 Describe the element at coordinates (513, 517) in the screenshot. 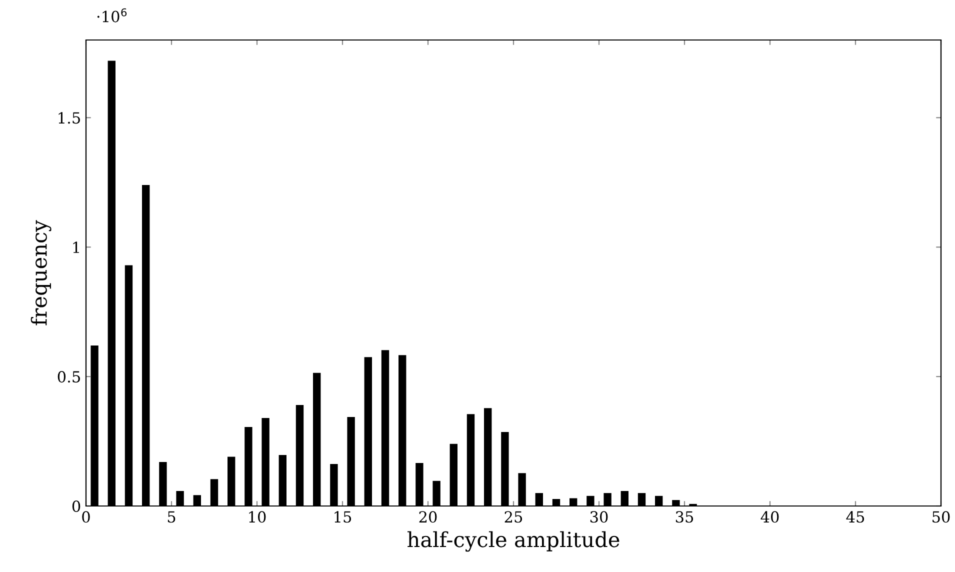

I see `x-tick-label: 25` at that location.